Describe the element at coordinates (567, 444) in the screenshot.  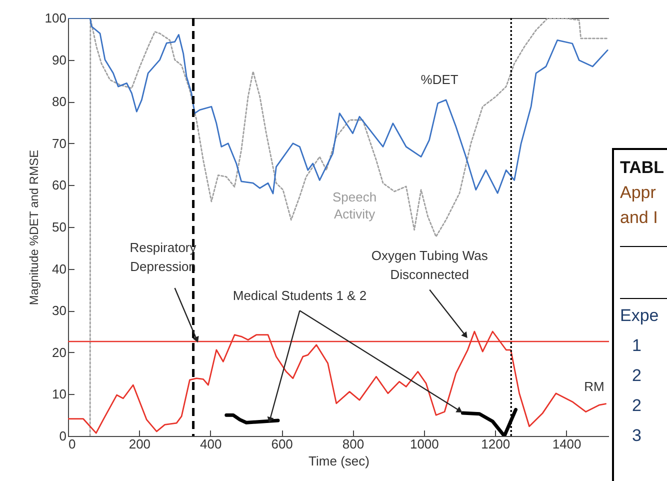
I see `x-tick-label: 1400` at that location.